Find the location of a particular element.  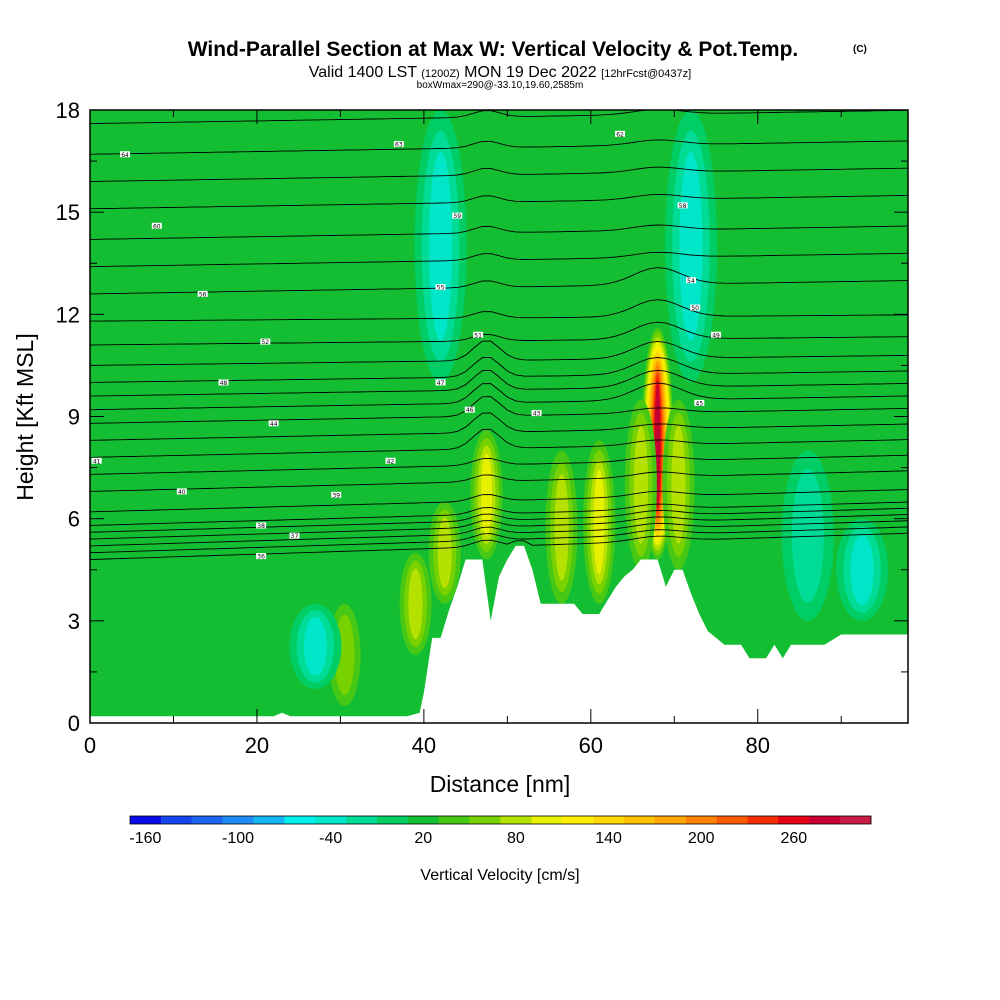

colorbar-tick-label: 20 is located at coordinates (423, 838).